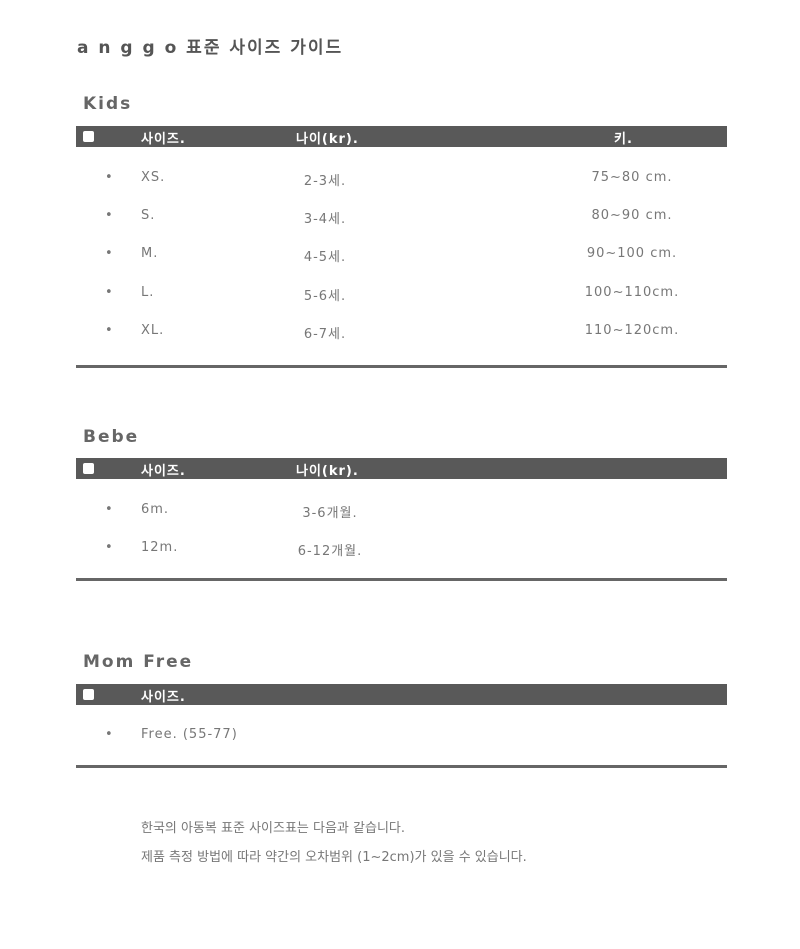  Describe the element at coordinates (325, 296) in the screenshot. I see `cell-age: 5-6세.` at that location.